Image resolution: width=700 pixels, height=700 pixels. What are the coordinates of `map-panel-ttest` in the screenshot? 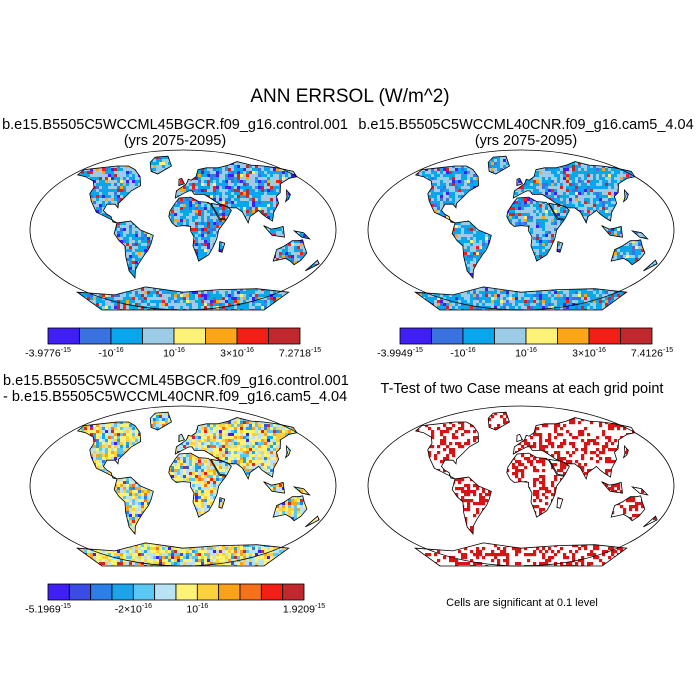 It's located at (521, 486).